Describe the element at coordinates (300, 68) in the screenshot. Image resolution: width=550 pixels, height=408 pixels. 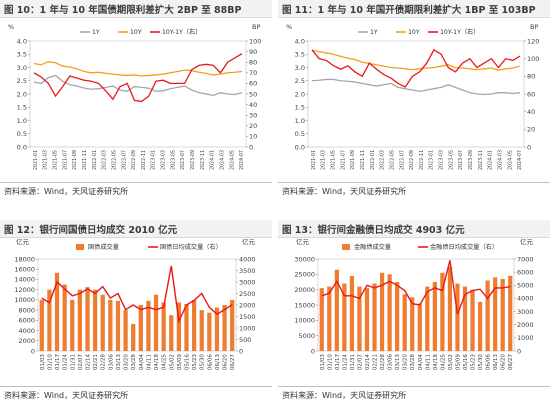
I see `left-tick-label: 3.0` at that location.